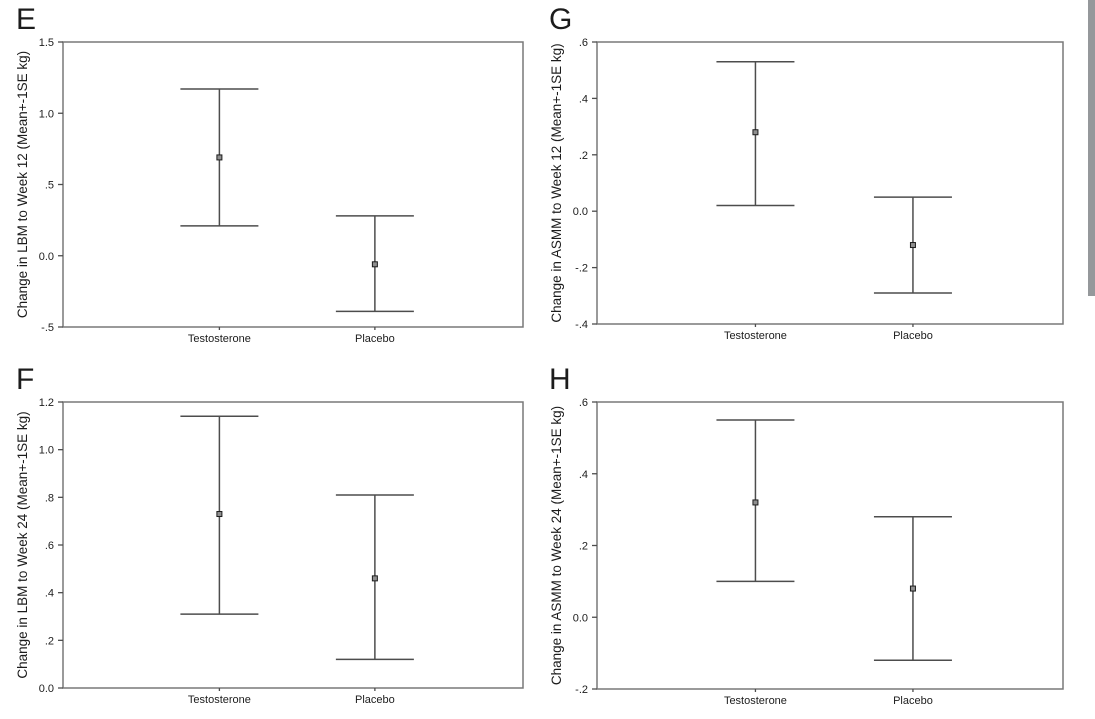 The width and height of the screenshot is (1095, 719). I want to click on scanned-page-edge-strip, so click(1091, 148).